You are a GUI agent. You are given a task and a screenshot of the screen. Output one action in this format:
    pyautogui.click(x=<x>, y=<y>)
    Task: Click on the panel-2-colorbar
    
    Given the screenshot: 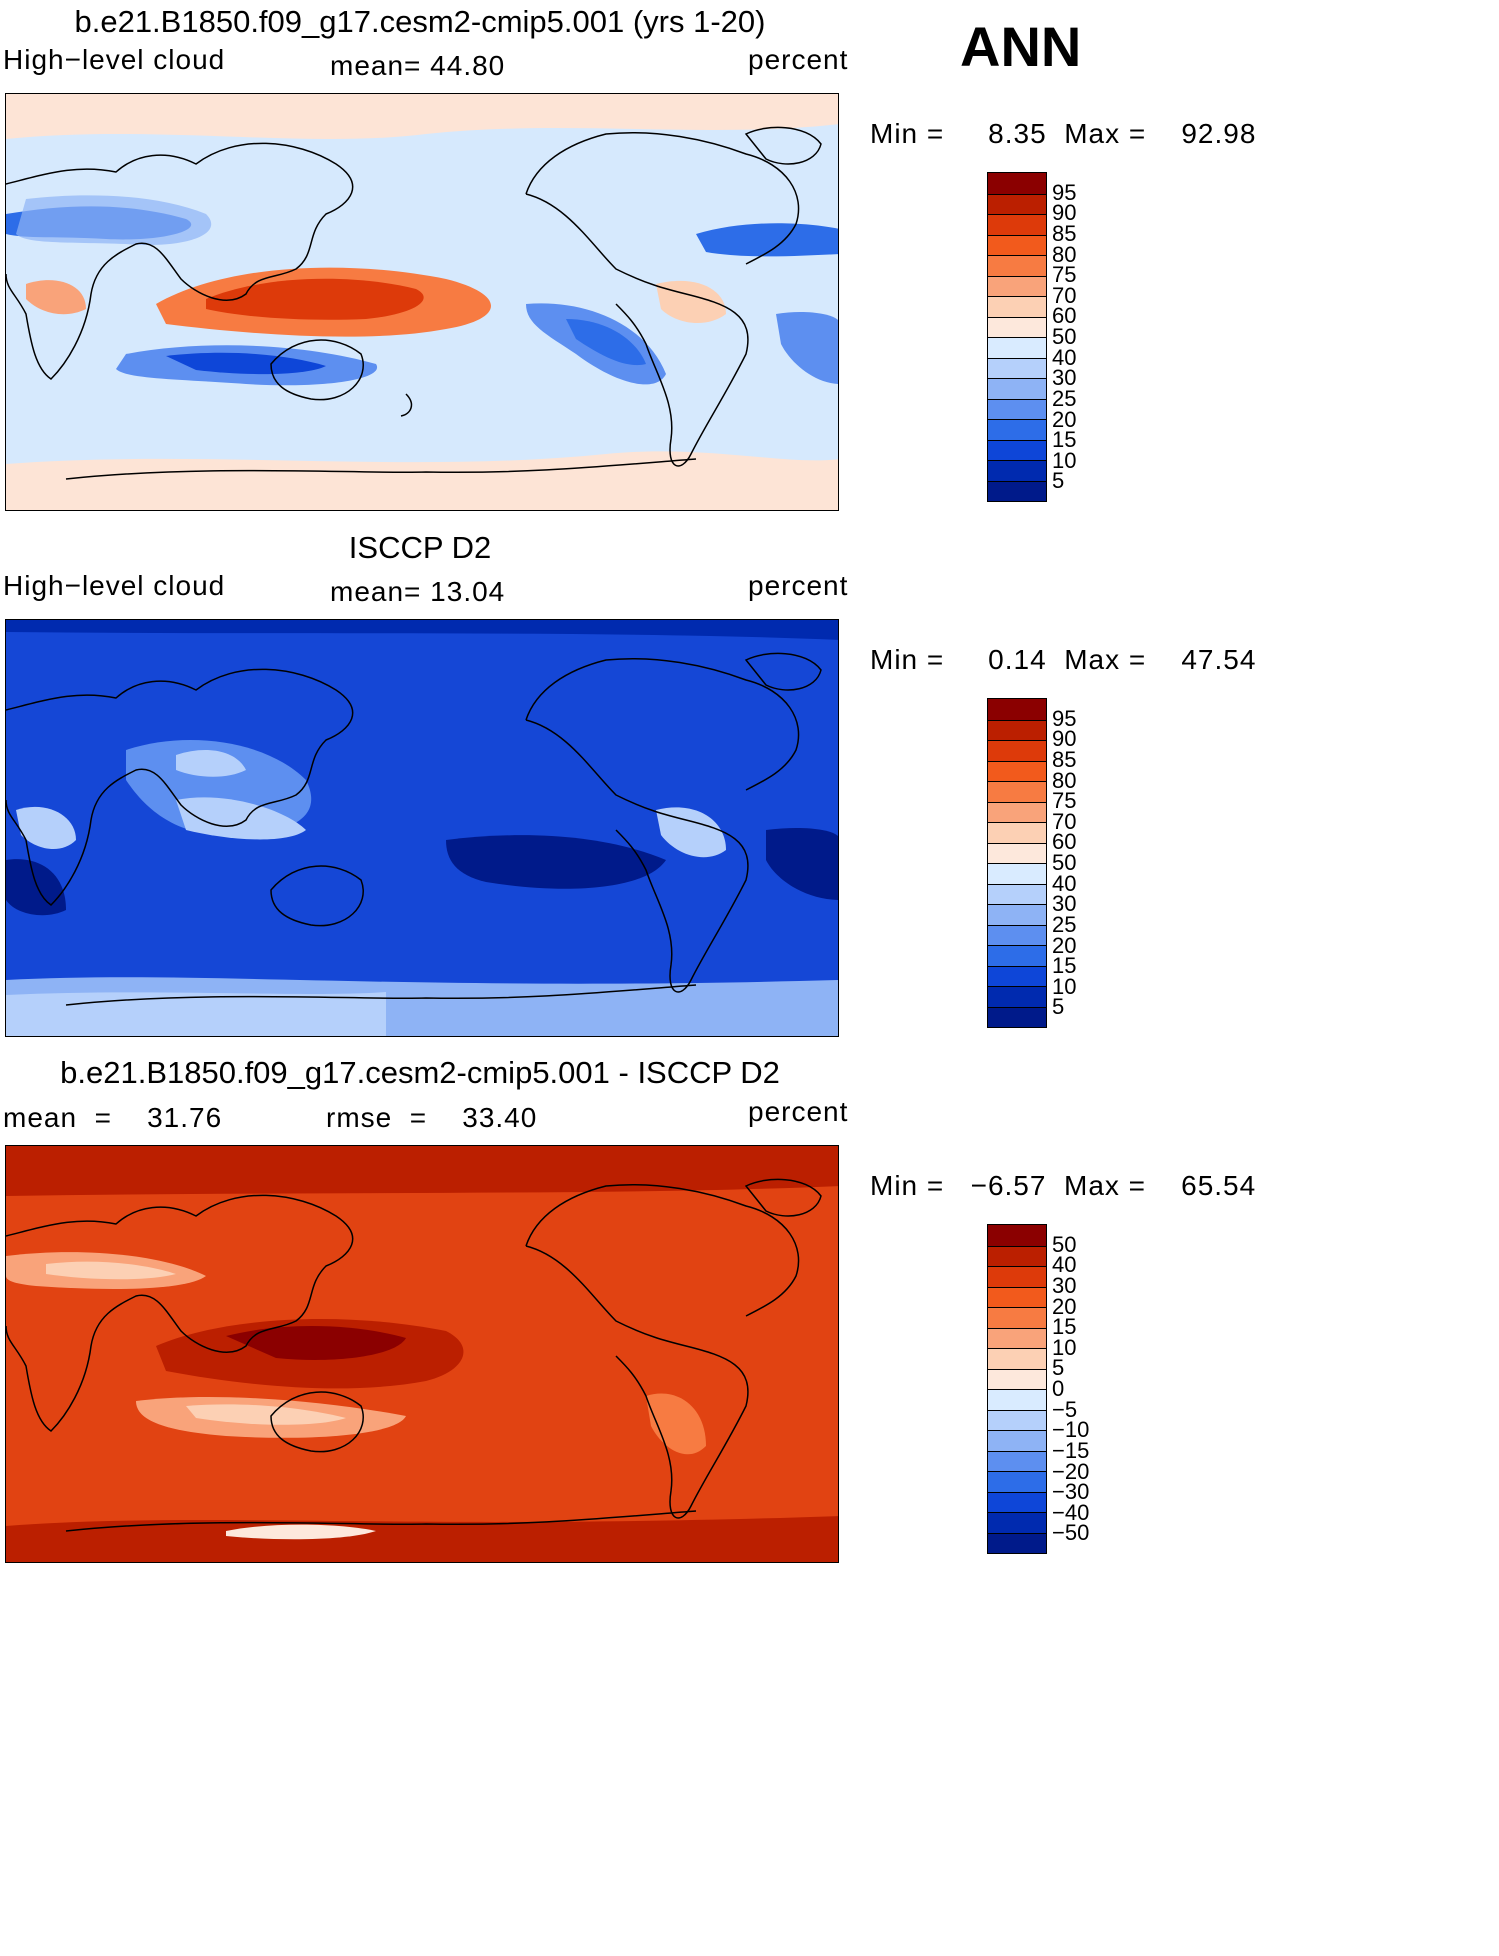 What is the action you would take?
    pyautogui.click(x=1017, y=863)
    